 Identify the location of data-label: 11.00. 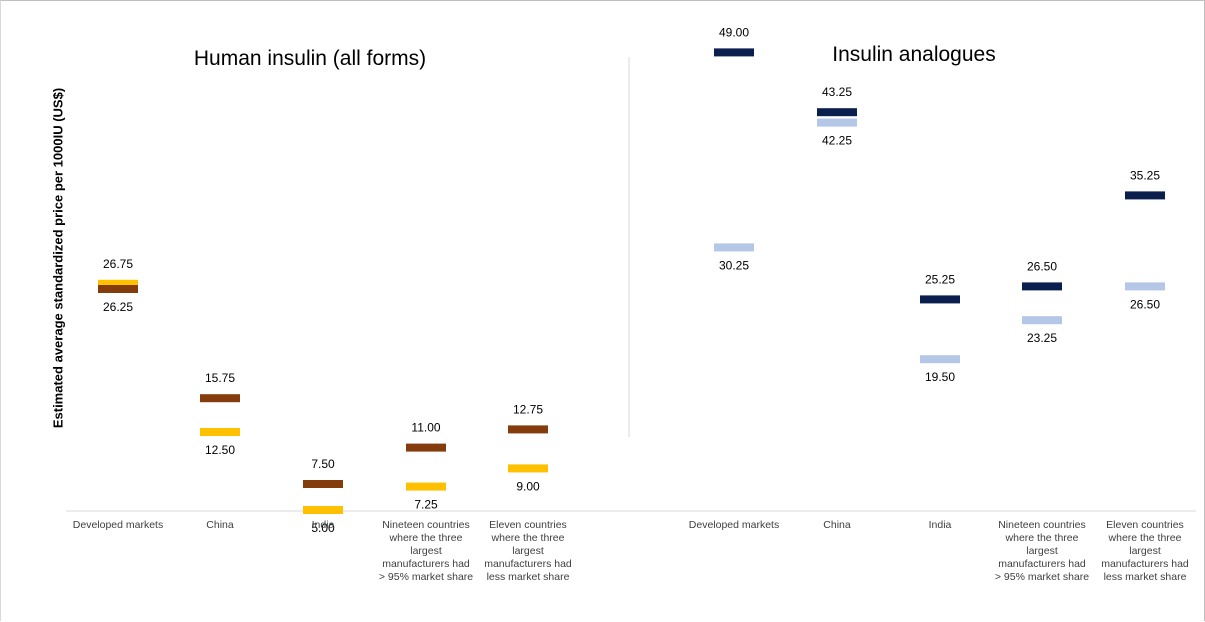
(425, 428).